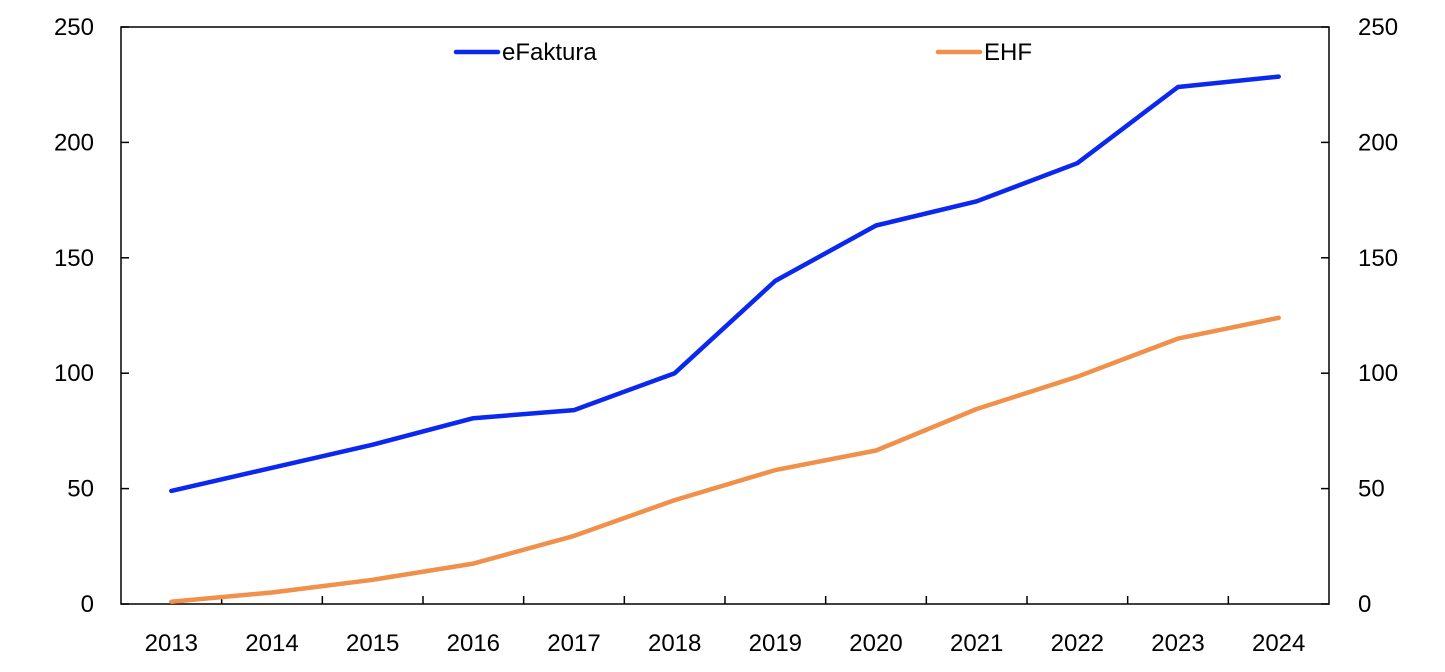  I want to click on x-tick-label: 2013, so click(171, 643).